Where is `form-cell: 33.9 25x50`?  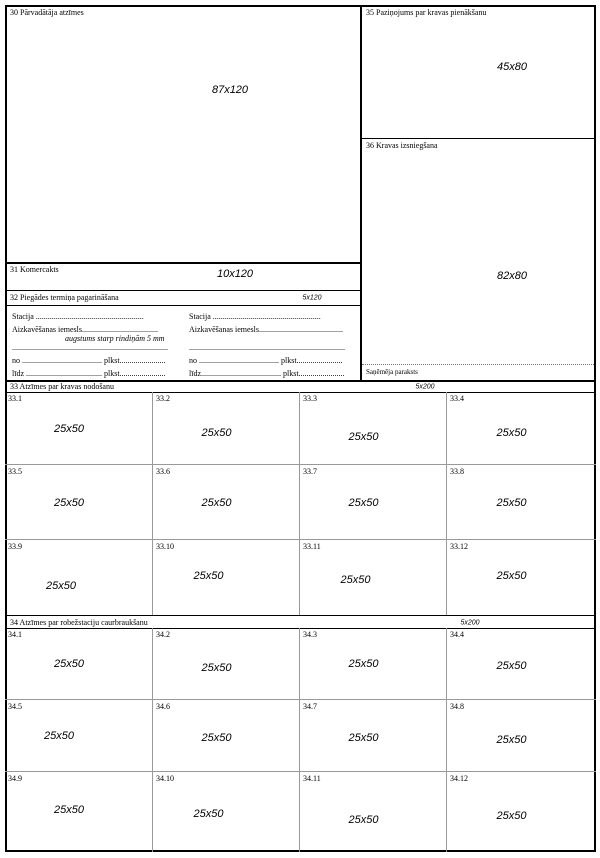
form-cell: 33.9 25x50 is located at coordinates (79, 577).